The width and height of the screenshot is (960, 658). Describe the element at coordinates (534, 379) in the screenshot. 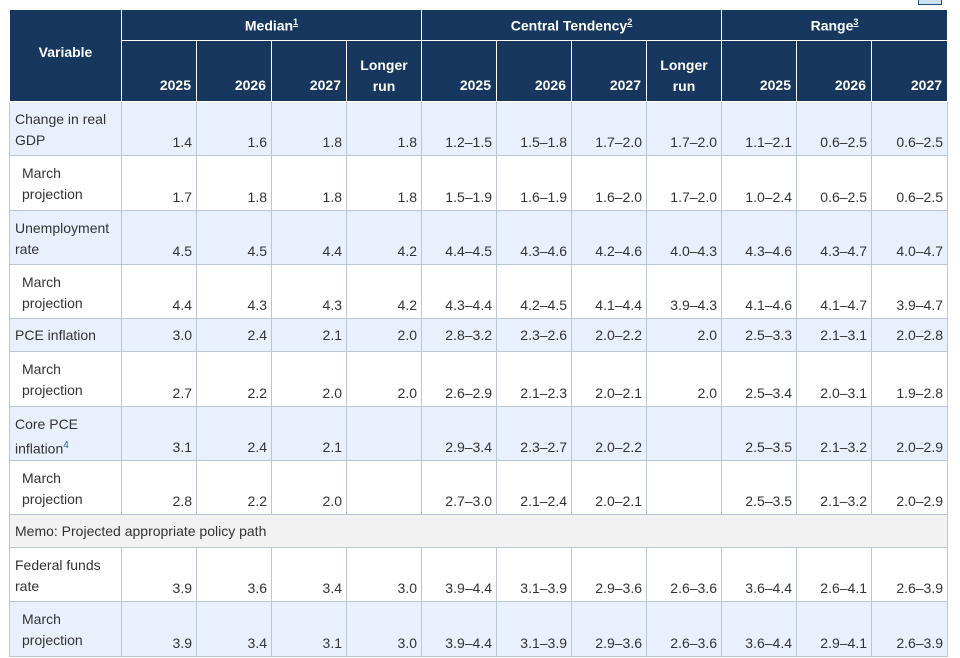

I see `value-cell: 2.1–2.3` at that location.